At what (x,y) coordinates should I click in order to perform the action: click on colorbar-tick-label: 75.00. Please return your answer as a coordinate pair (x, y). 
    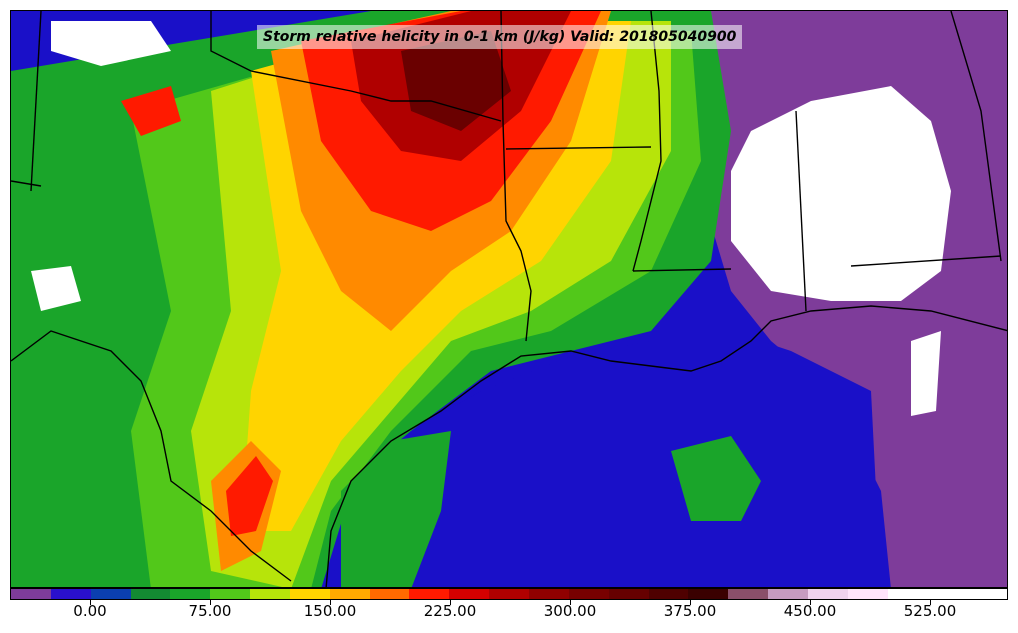
    Looking at the image, I should click on (210, 611).